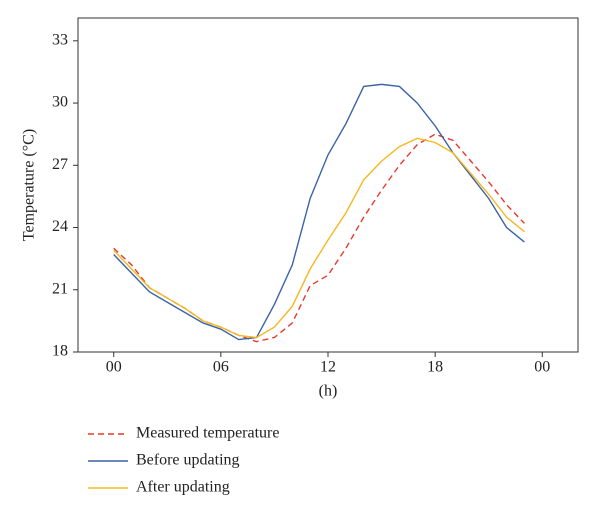  What do you see at coordinates (435, 367) in the screenshot?
I see `x-tick-label: 18` at bounding box center [435, 367].